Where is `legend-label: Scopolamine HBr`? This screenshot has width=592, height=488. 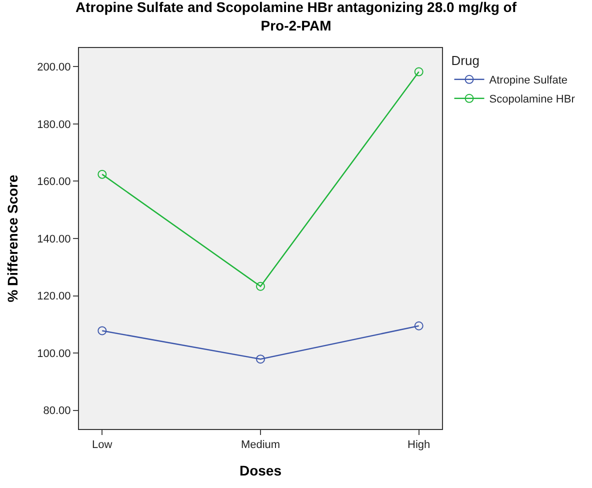 legend-label: Scopolamine HBr is located at coordinates (532, 100).